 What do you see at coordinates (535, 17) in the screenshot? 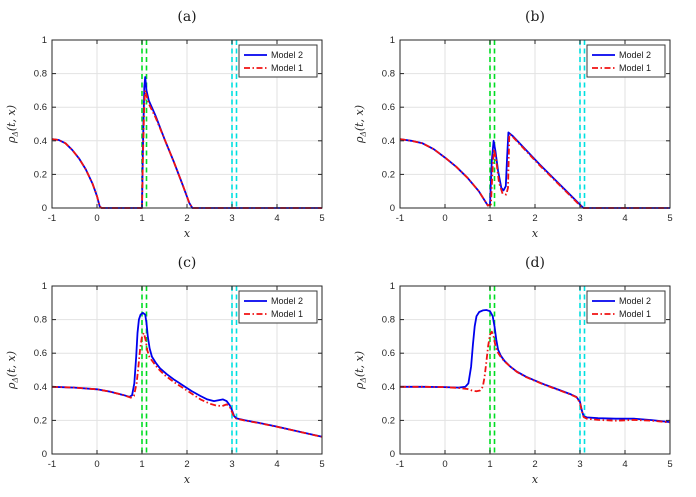
I see `subplot-title: (b)` at bounding box center [535, 17].